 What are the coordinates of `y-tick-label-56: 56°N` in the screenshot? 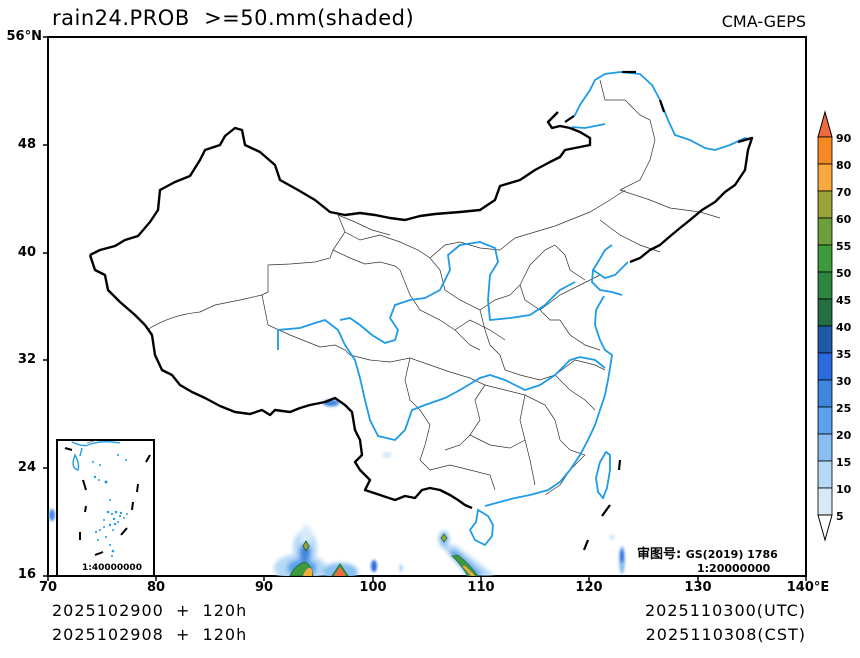 It's located at (24, 36).